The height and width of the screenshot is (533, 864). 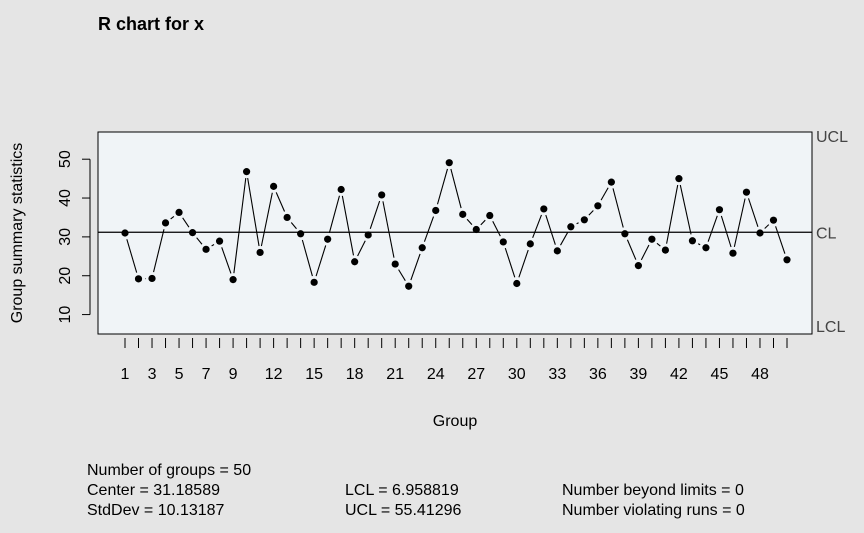 I want to click on x-tick-label: 18, so click(x=355, y=374).